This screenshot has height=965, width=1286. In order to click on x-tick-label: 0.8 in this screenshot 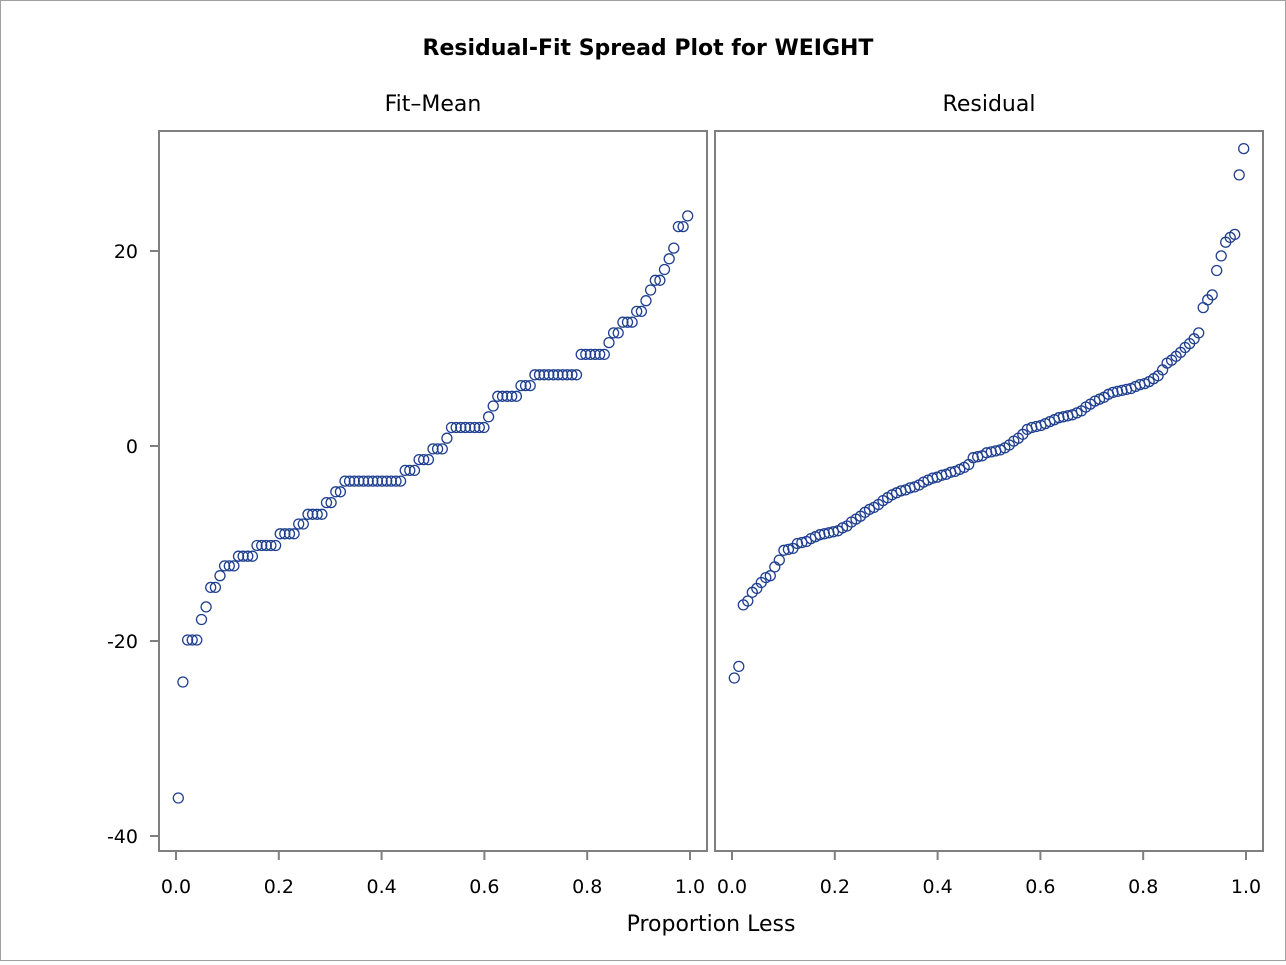, I will do `click(587, 887)`.